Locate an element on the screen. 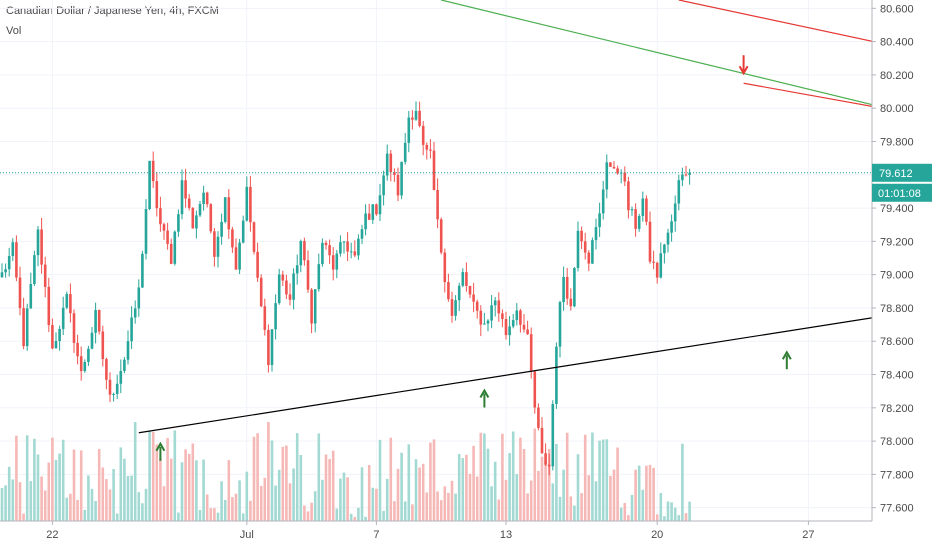 The image size is (932, 550). time-tick-label: 22 is located at coordinates (52, 535).